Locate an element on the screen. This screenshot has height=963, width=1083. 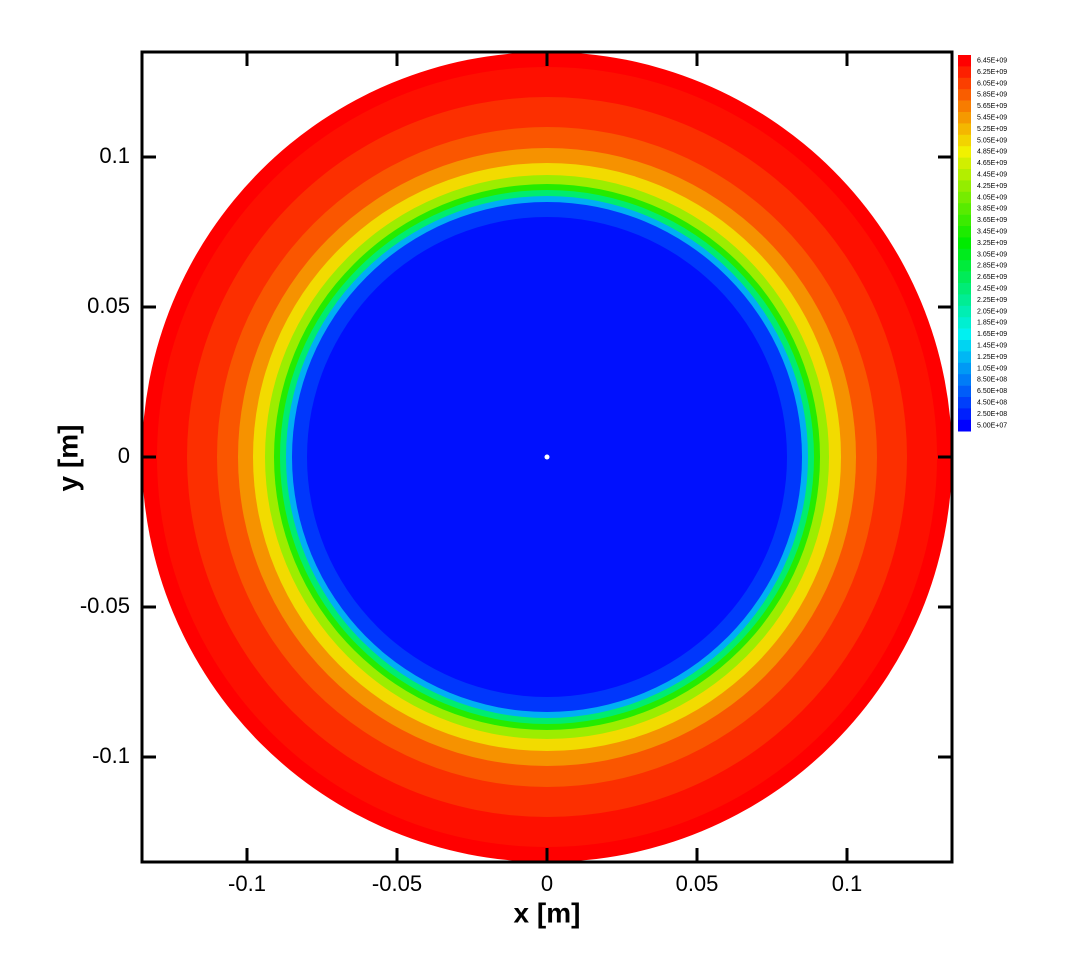
x-axis-label: x [m] is located at coordinates (547, 912).